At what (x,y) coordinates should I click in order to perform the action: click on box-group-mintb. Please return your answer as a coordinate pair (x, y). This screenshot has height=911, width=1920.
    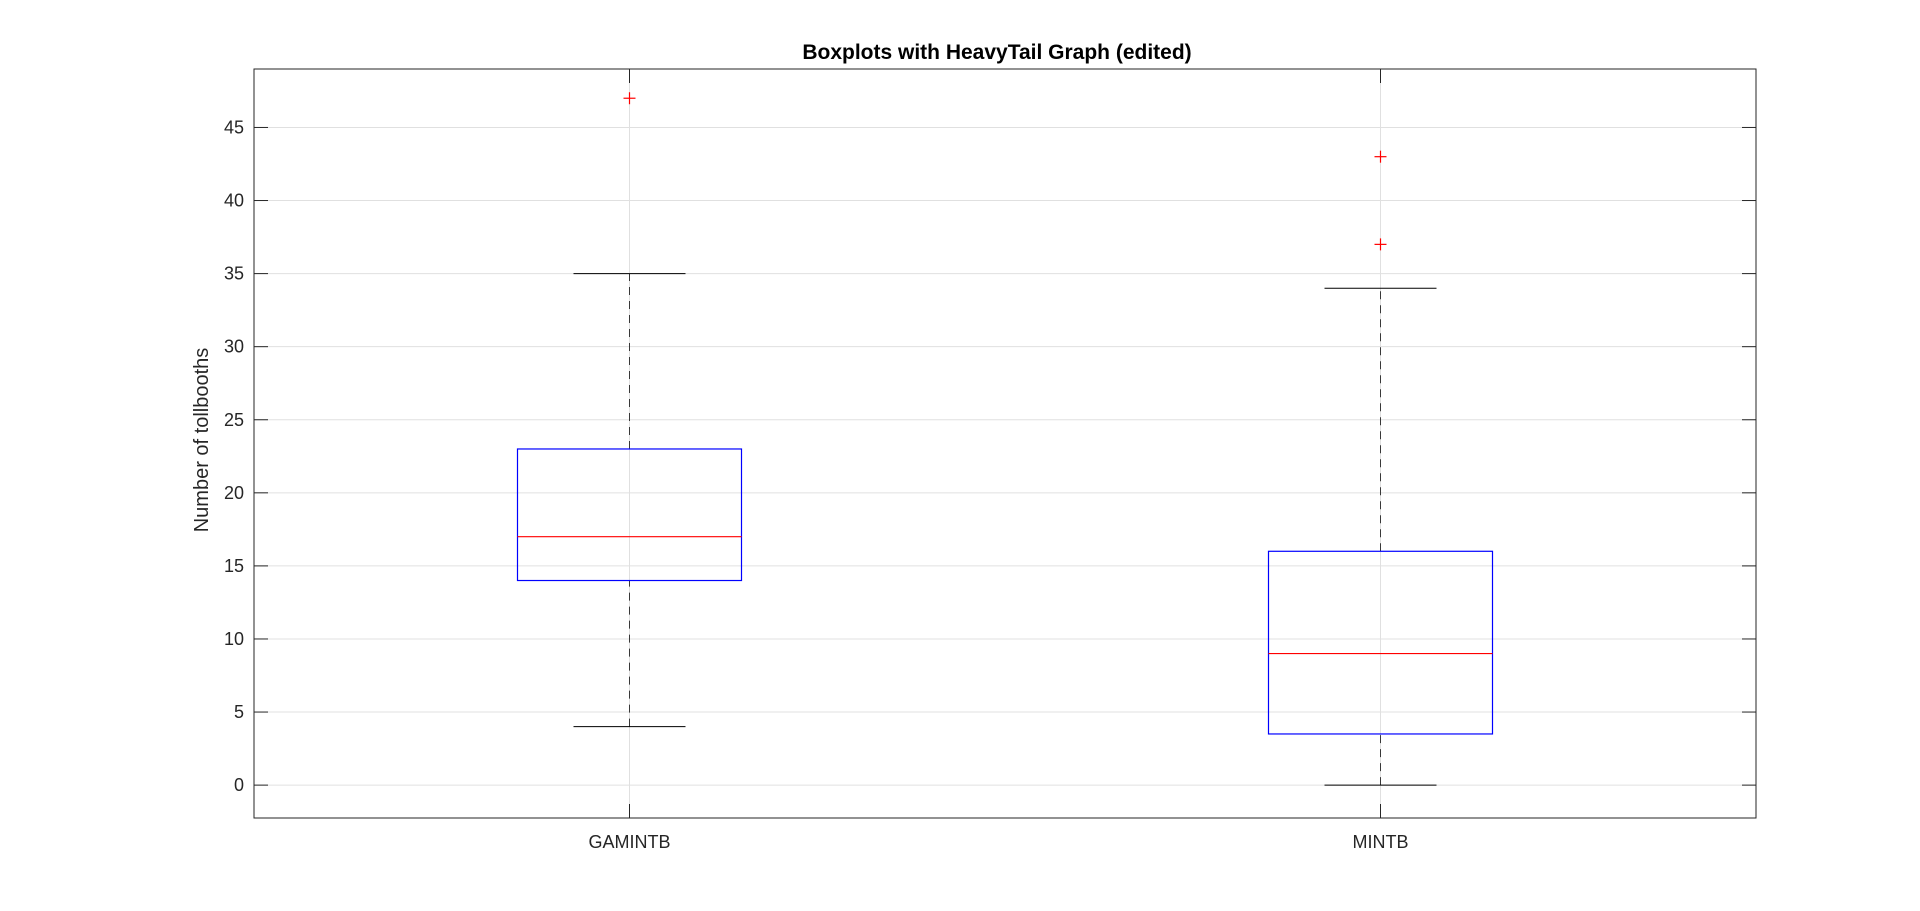
    Looking at the image, I should click on (1380, 468).